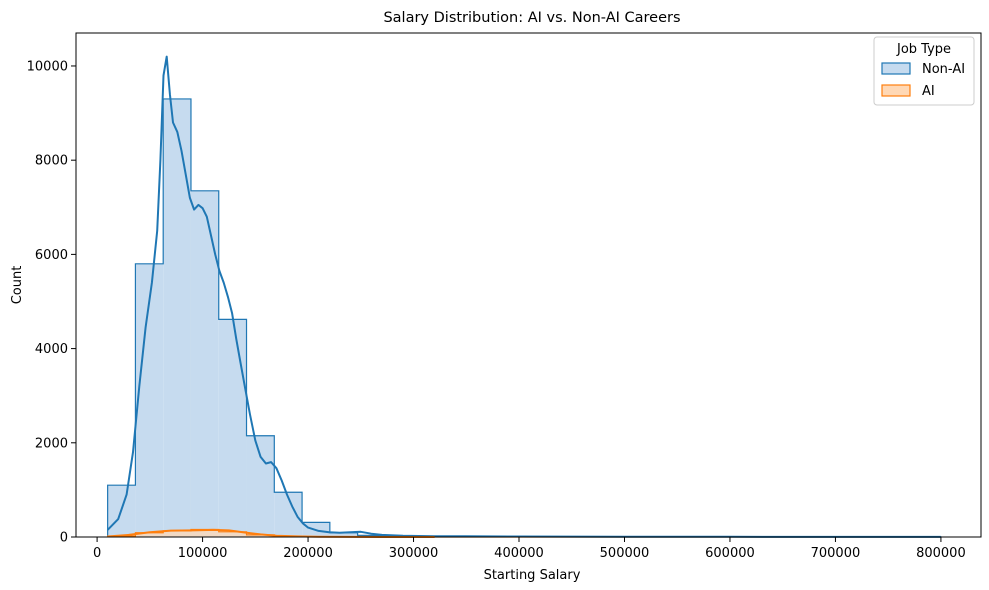 The height and width of the screenshot is (590, 989). What do you see at coordinates (896, 68) in the screenshot?
I see `legend-swatch-non-ai` at bounding box center [896, 68].